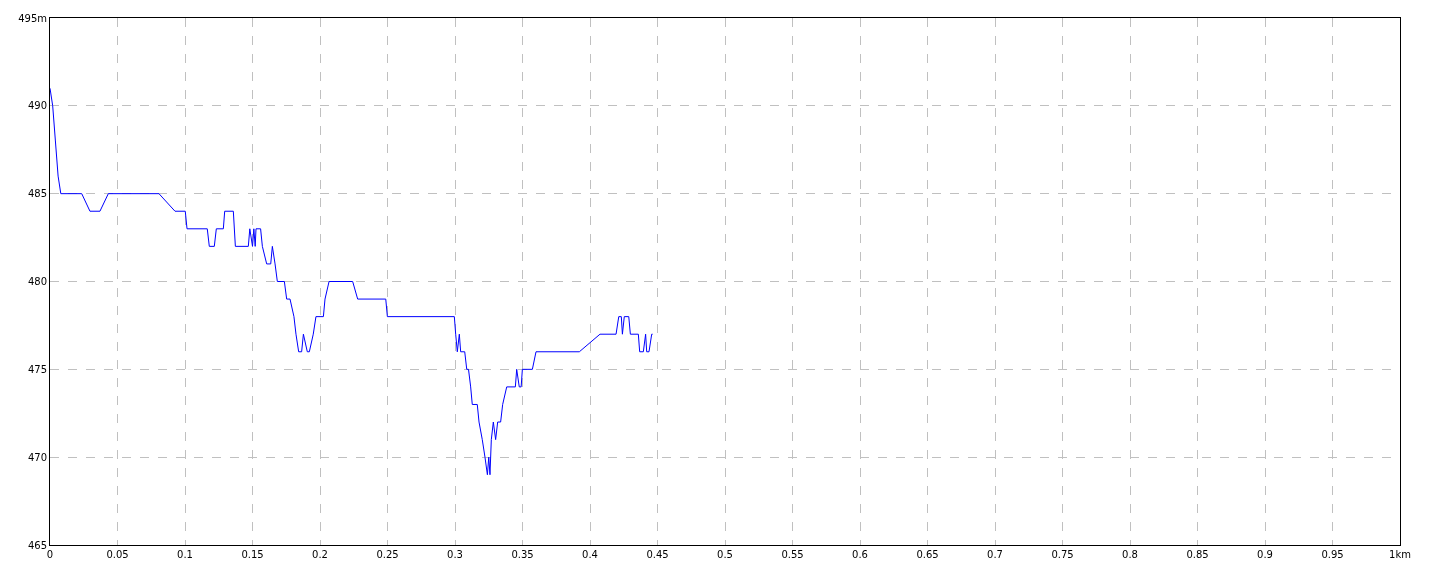 This screenshot has width=1440, height=576. I want to click on x-tick-label: 0.85, so click(1197, 554).